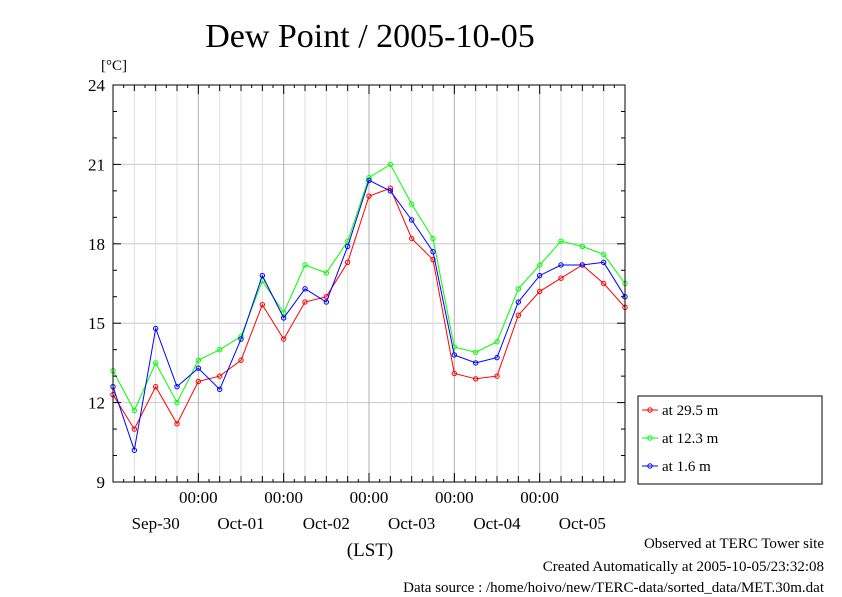 Image resolution: width=842 pixels, height=597 pixels. I want to click on x-date-label: Sep-30, so click(156, 523).